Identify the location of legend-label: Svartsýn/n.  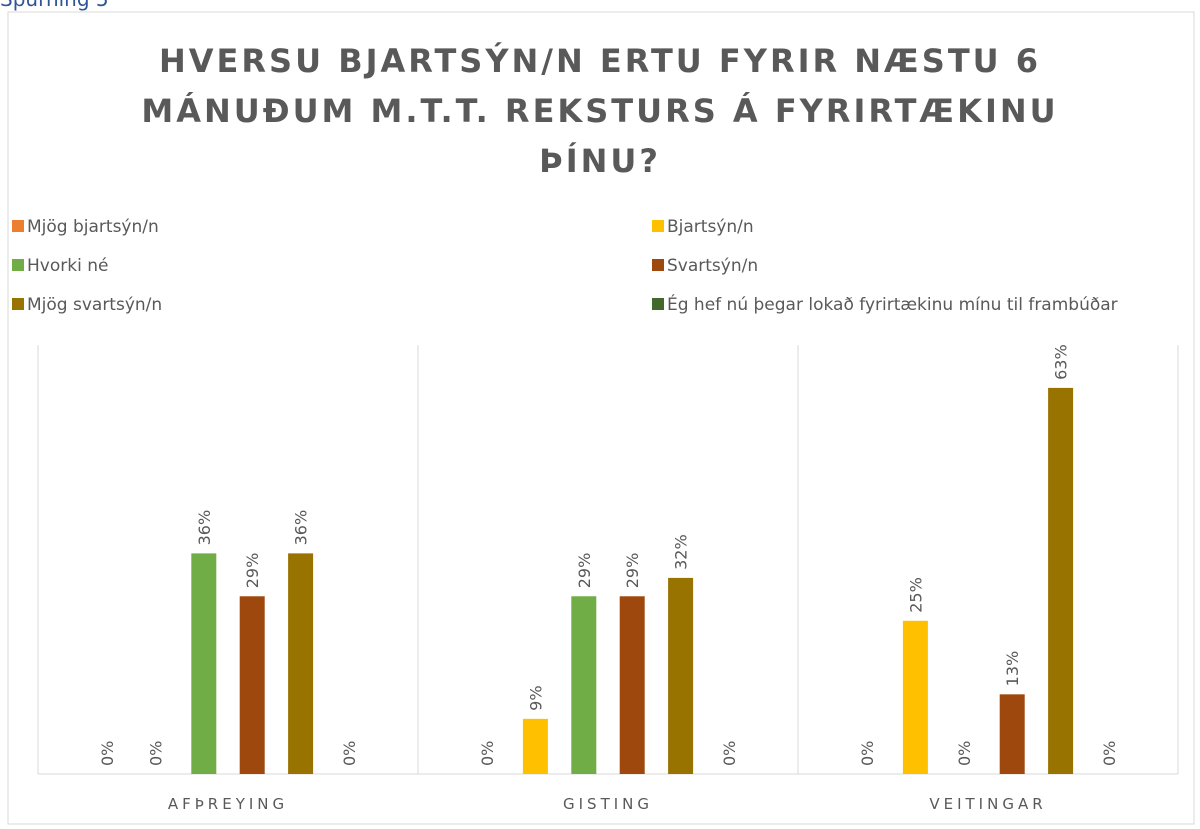
(712, 266).